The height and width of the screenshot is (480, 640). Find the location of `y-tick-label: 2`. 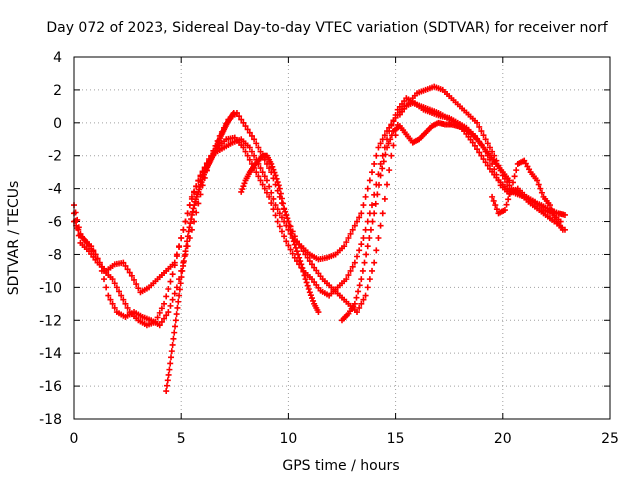

y-tick-label: 2 is located at coordinates (57, 91).